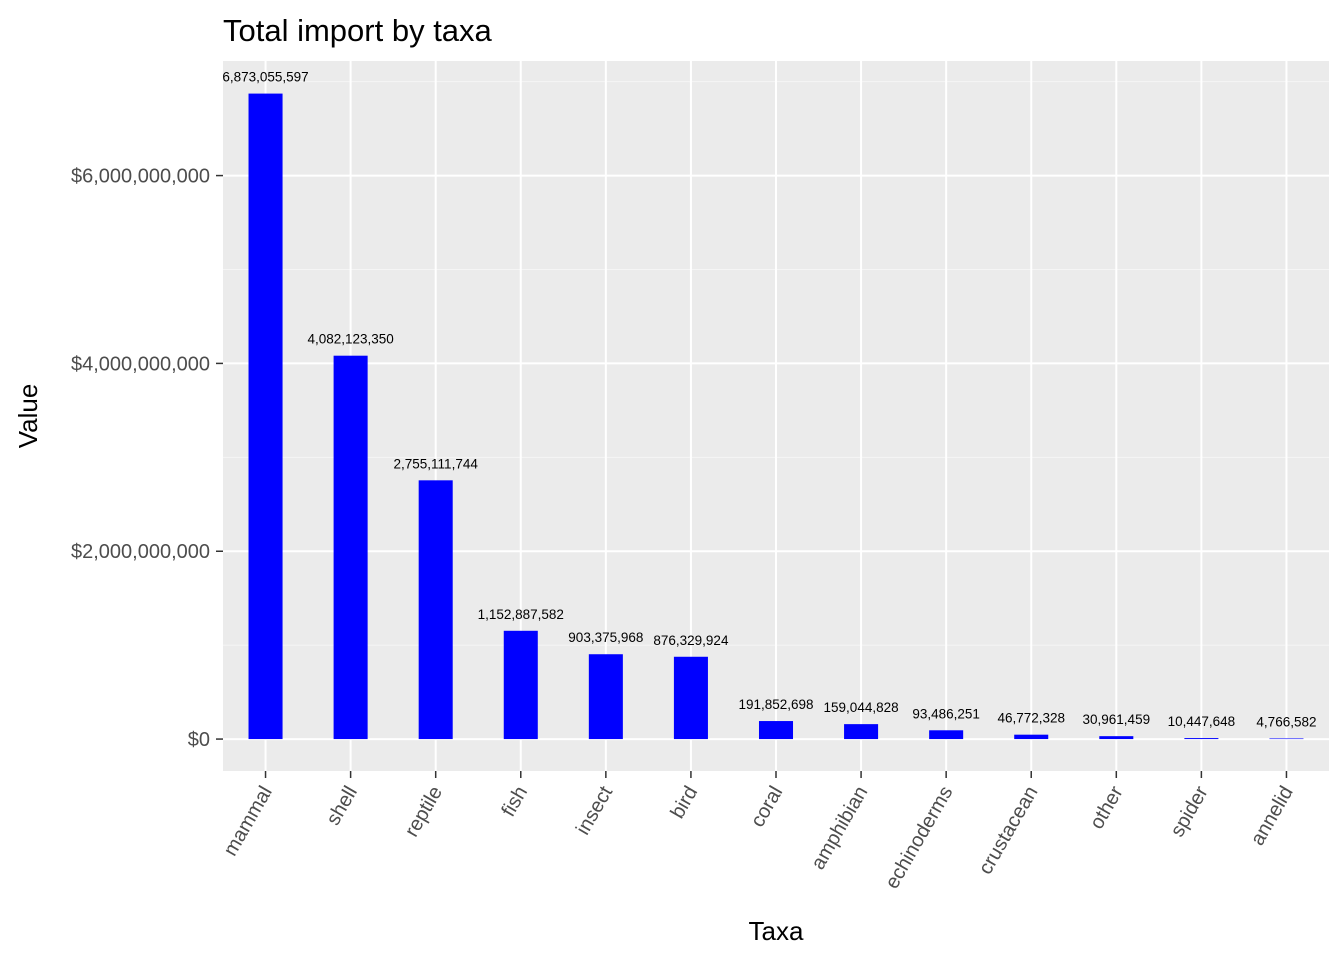  Describe the element at coordinates (839, 828) in the screenshot. I see `x-tick-label-amphibian: amphibian` at that location.